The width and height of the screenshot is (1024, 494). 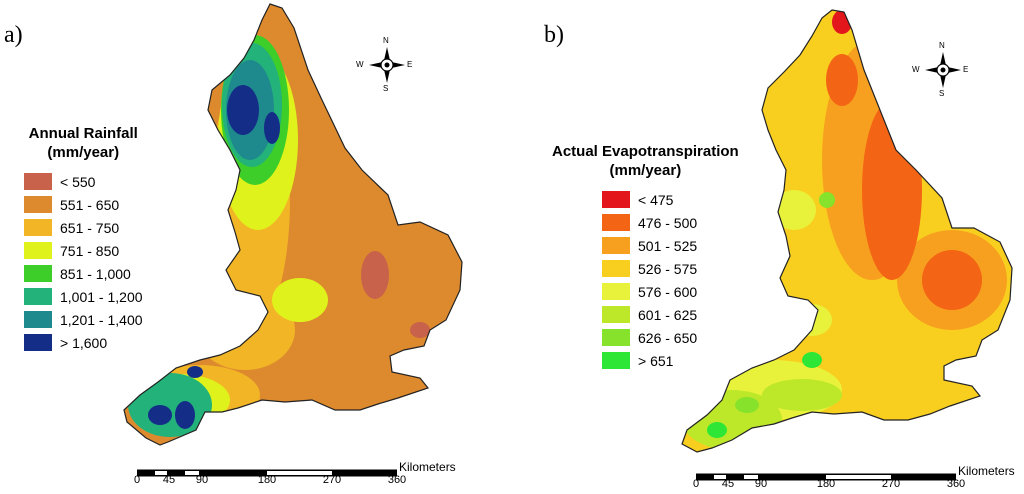 I want to click on legend-title: Annual Rainfall, so click(x=83, y=133).